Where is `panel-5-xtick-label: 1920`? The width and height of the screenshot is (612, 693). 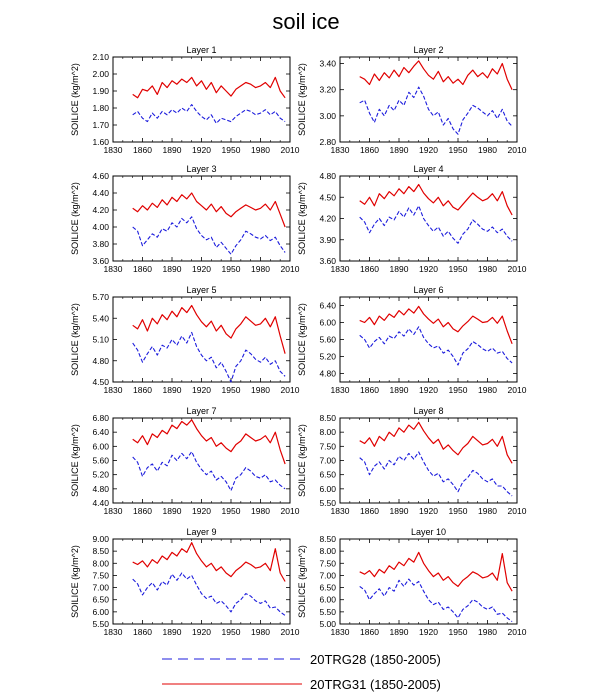
panel-5-xtick-label: 1920 is located at coordinates (201, 390).